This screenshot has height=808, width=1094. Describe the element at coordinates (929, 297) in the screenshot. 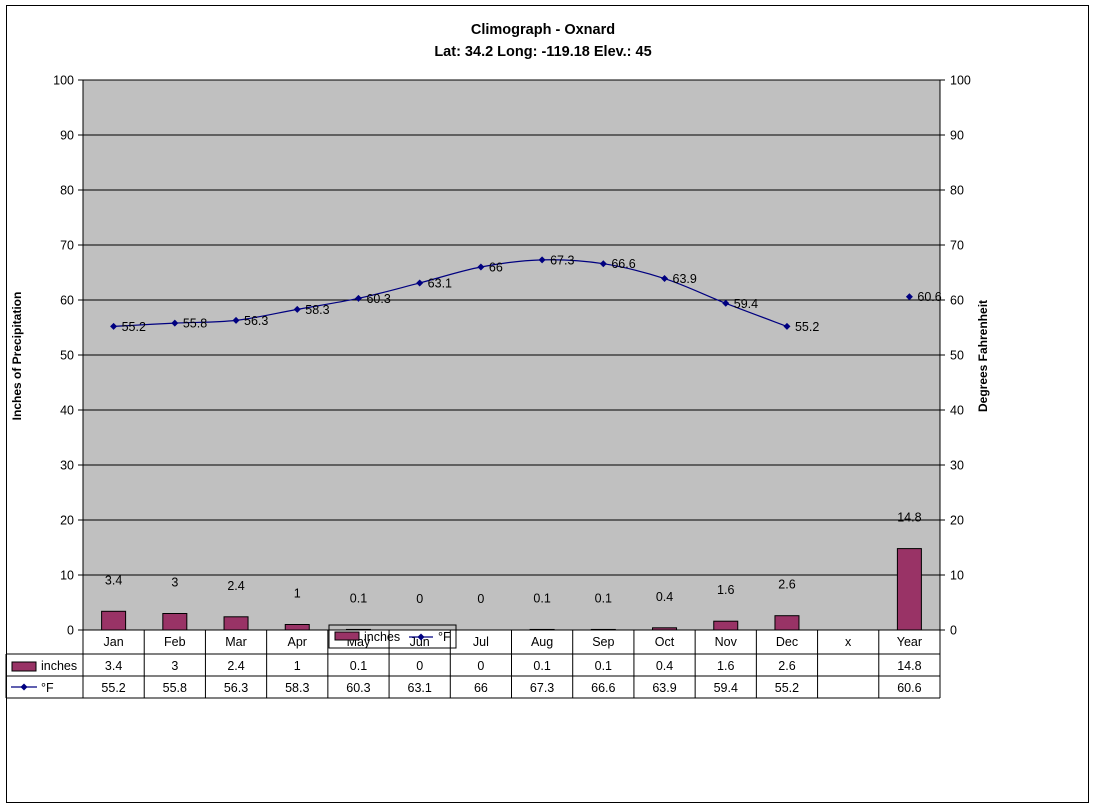

I see `temperature-data-label: 60.6` at that location.